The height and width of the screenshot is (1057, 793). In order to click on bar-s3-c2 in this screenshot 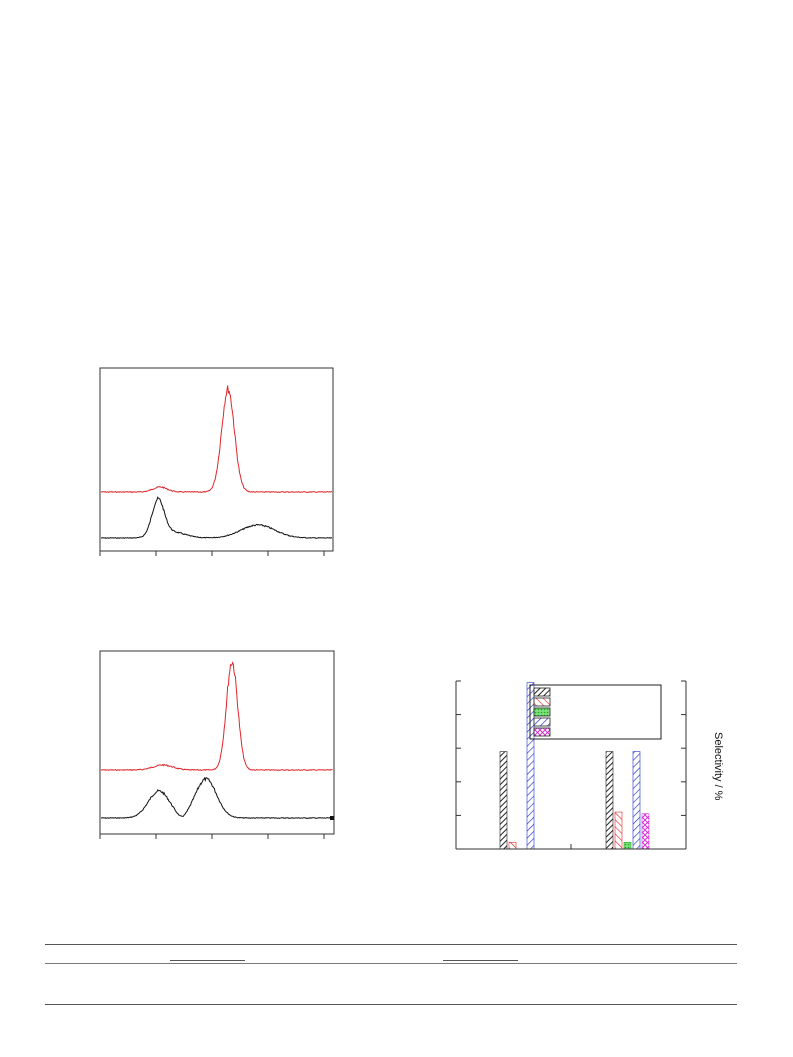, I will do `click(627, 845)`.